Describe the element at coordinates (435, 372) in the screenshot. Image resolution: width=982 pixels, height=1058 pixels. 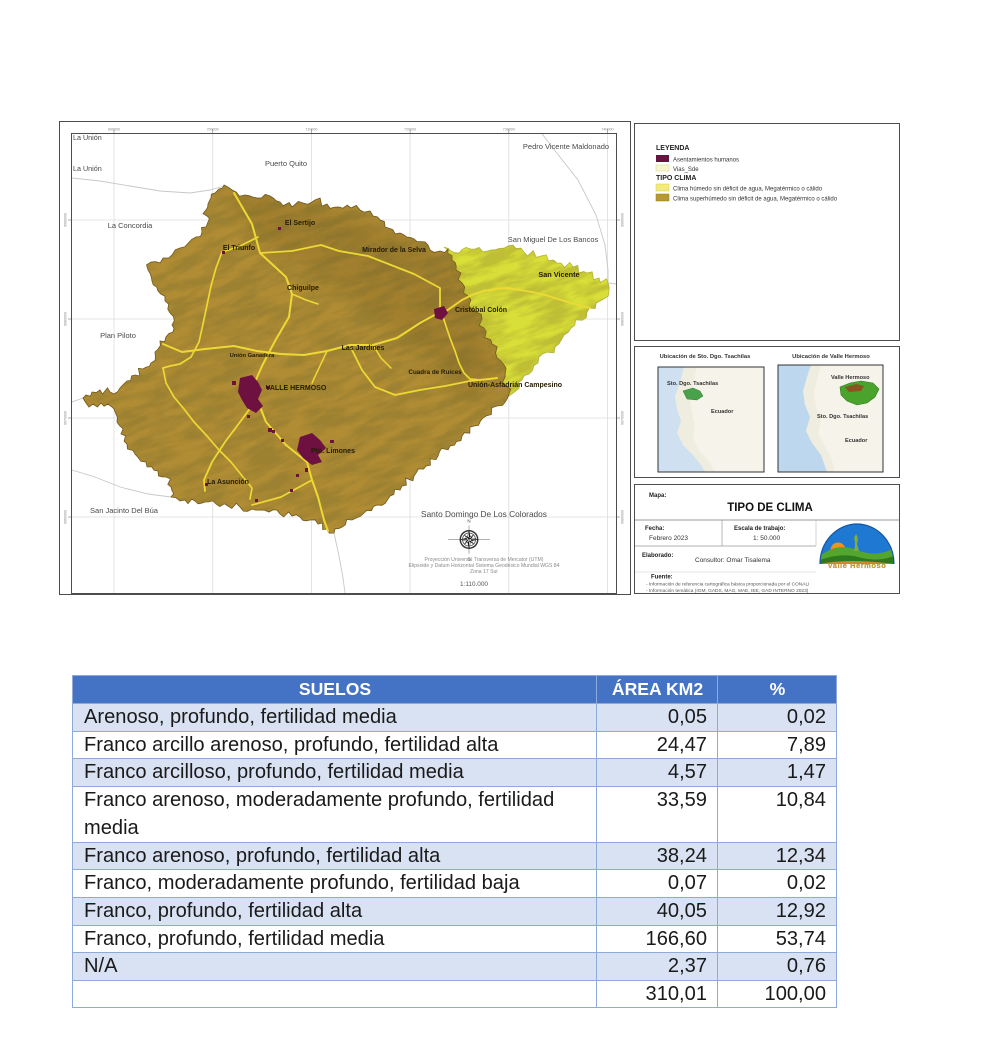
I see `svg-text: Cuadra de Ruíces` at that location.